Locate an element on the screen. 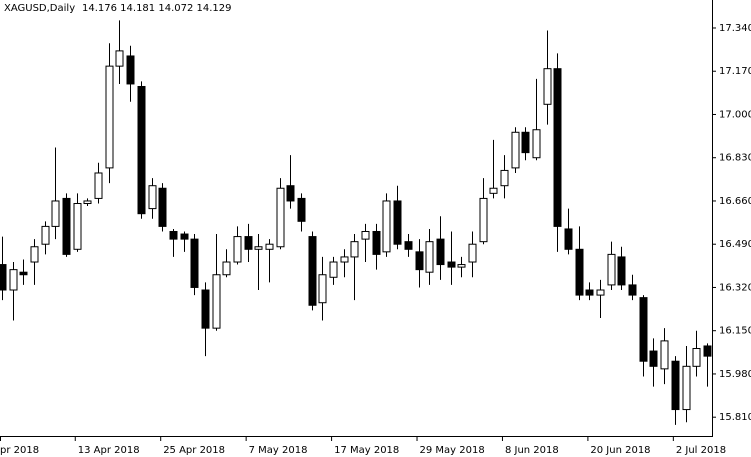 This screenshot has height=457, width=751. y-tick-label: 16.320 is located at coordinates (735, 287).